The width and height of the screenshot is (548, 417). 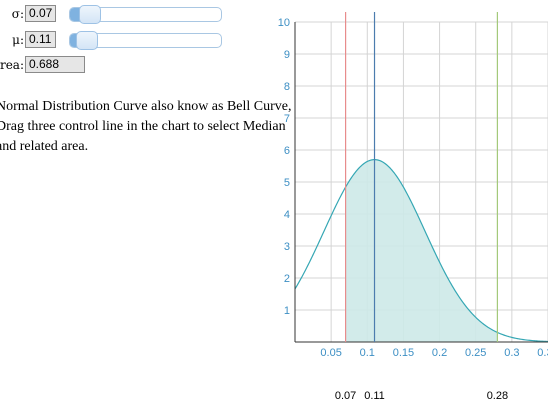 I want to click on y-tick-label: 1, so click(x=287, y=311).